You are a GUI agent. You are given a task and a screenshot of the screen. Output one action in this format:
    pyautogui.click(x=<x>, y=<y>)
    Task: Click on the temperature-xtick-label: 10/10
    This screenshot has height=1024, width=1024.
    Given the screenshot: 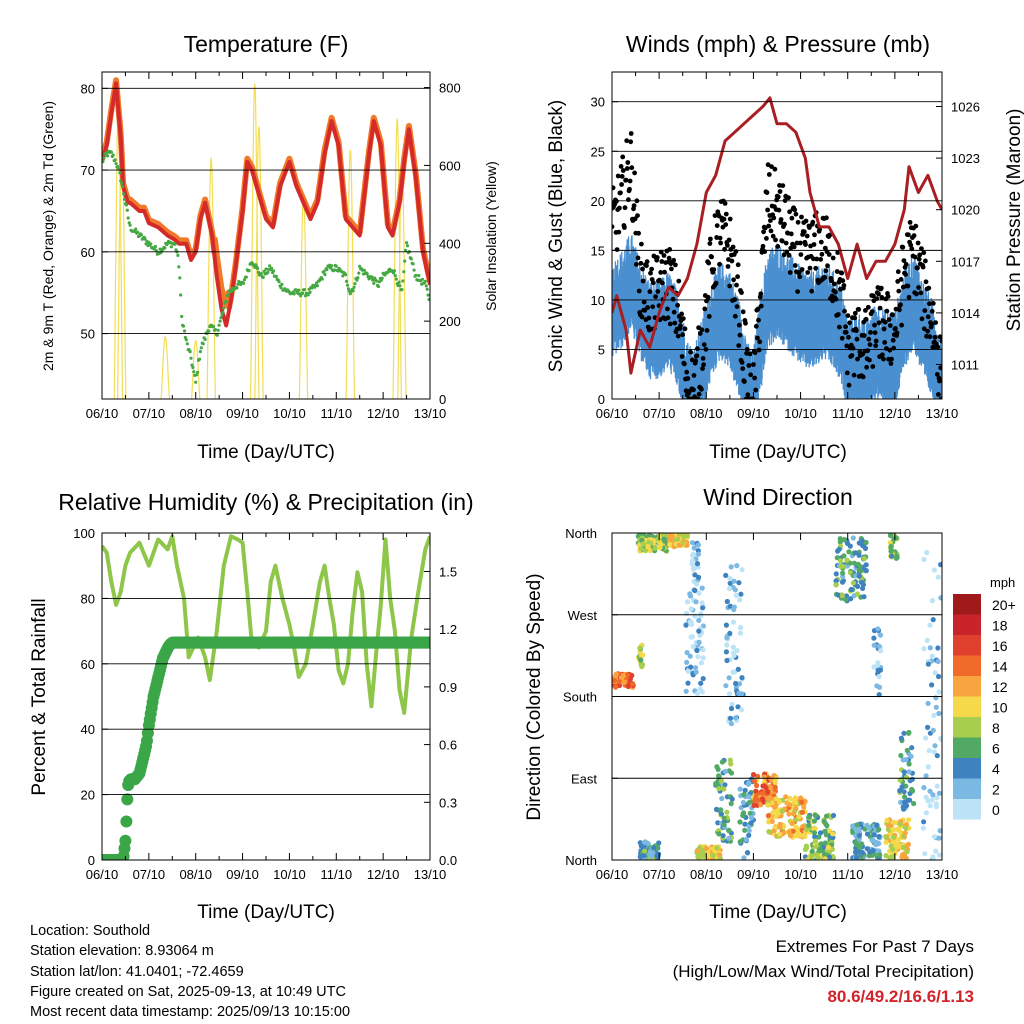 What is the action you would take?
    pyautogui.click(x=289, y=413)
    